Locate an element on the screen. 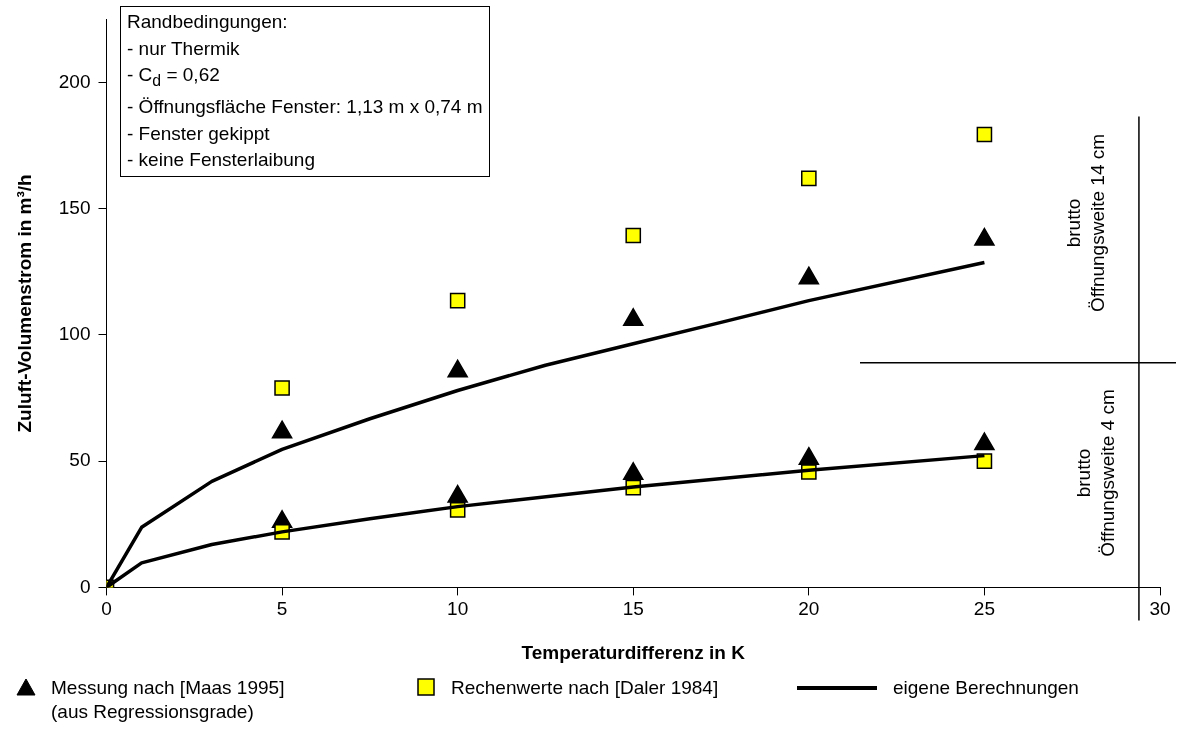 The width and height of the screenshot is (1186, 744). x-tick-label: 15 is located at coordinates (633, 609).